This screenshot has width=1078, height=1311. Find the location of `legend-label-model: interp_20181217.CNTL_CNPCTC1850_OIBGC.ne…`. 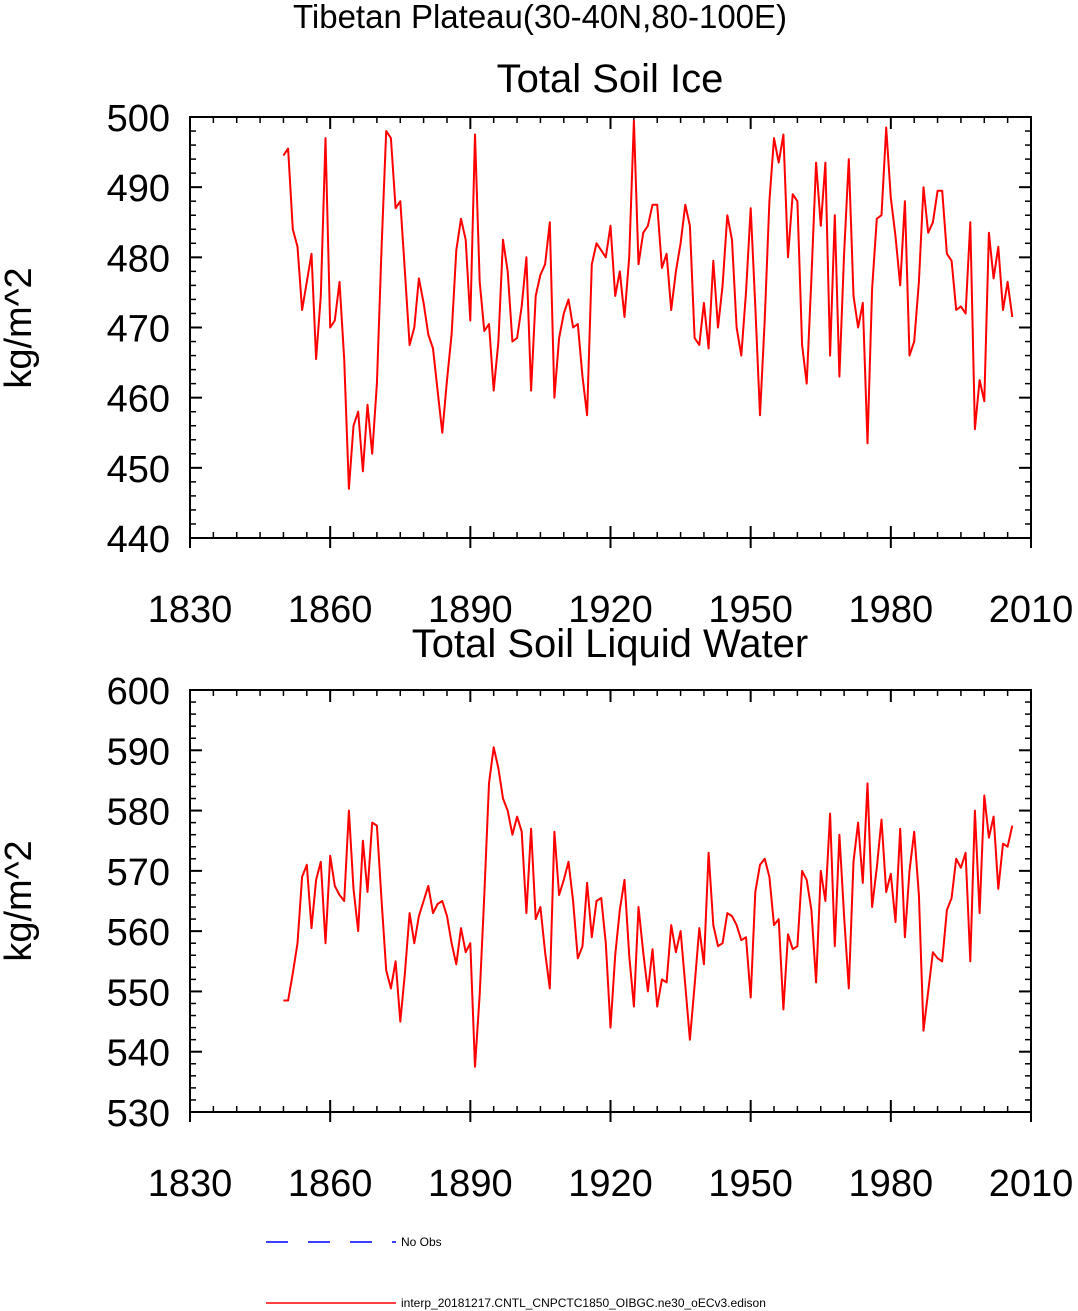

legend-label-model: interp_20181217.CNTL_CNPCTC1850_OIBGC.ne… is located at coordinates (583, 1303).